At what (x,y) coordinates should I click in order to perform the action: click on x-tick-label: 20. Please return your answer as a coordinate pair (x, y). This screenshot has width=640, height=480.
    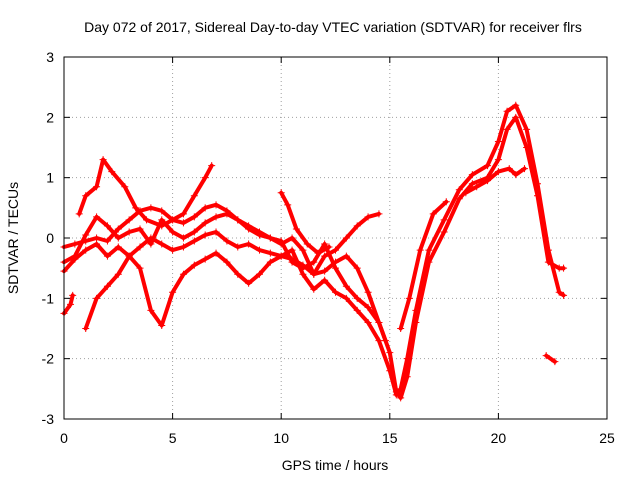
    Looking at the image, I should click on (499, 438).